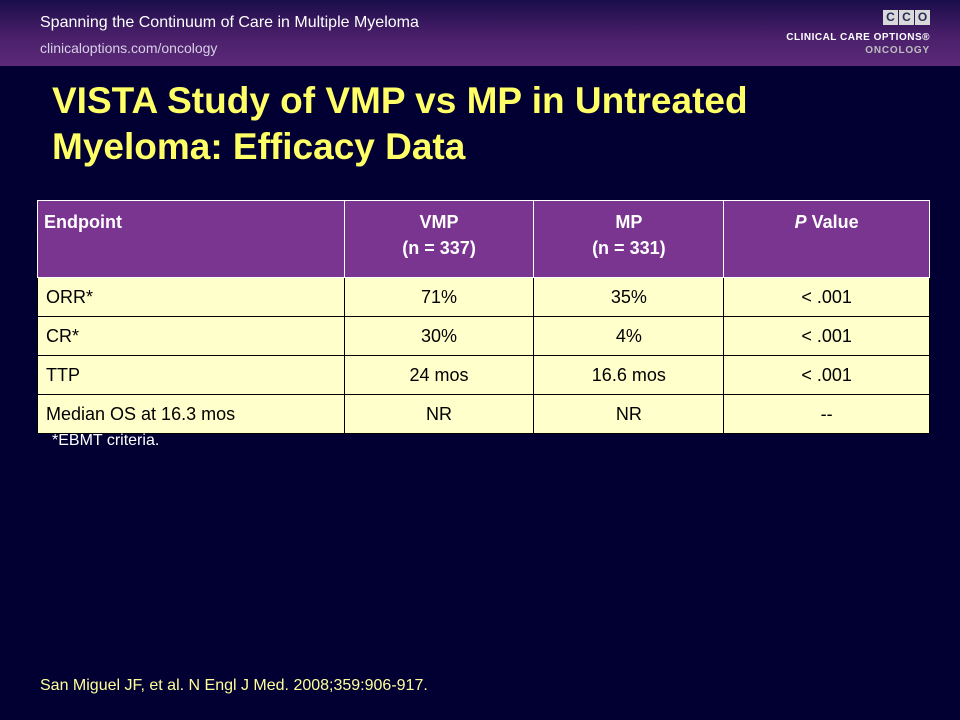 This screenshot has height=720, width=960. Describe the element at coordinates (191, 239) in the screenshot. I see `header-endpoint: Endpoint` at that location.